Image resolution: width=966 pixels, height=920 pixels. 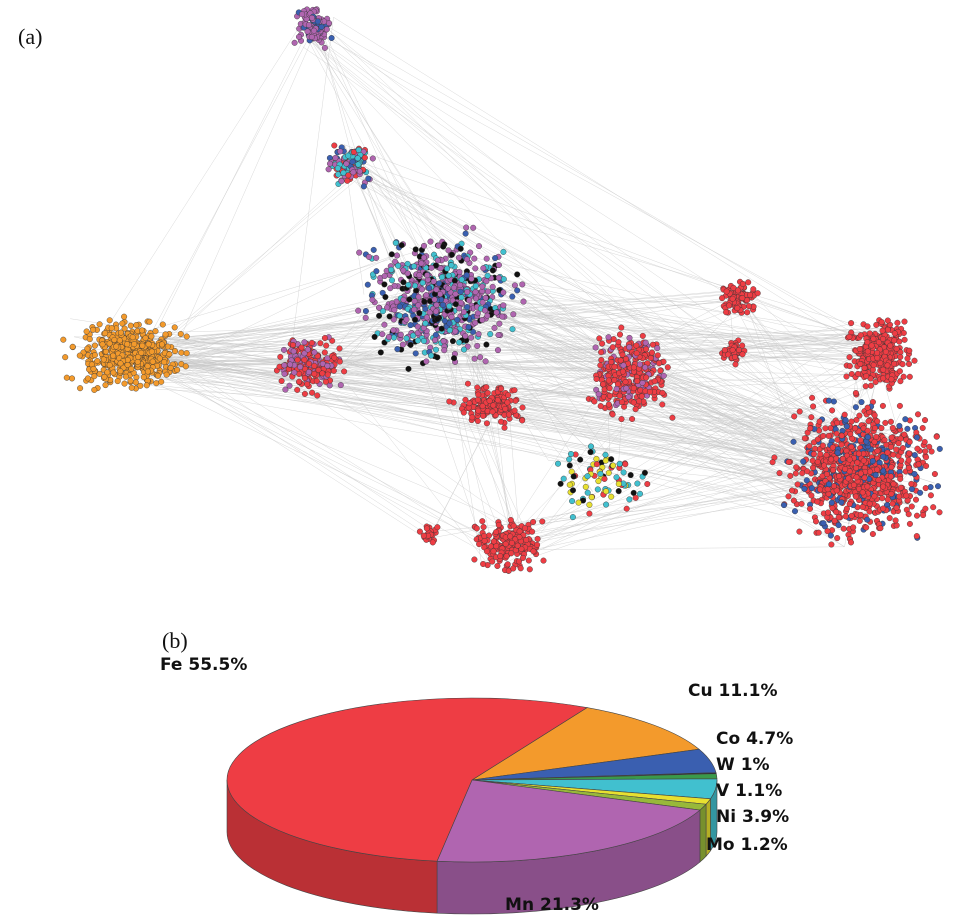 What do you see at coordinates (725, 765) in the screenshot?
I see `slice-name: W` at bounding box center [725, 765].